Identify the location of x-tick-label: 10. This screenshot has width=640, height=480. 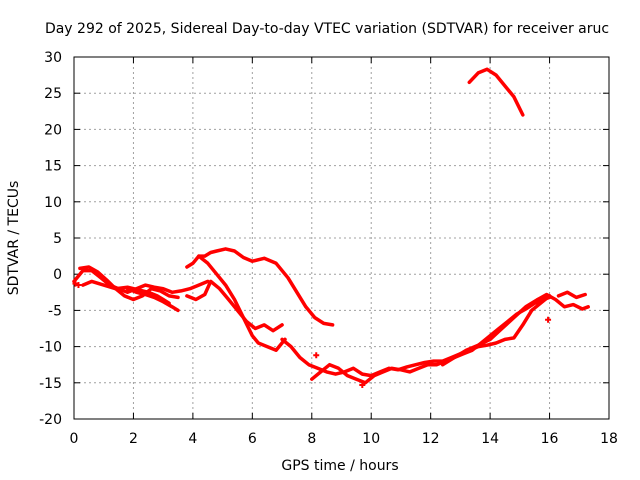
(371, 439).